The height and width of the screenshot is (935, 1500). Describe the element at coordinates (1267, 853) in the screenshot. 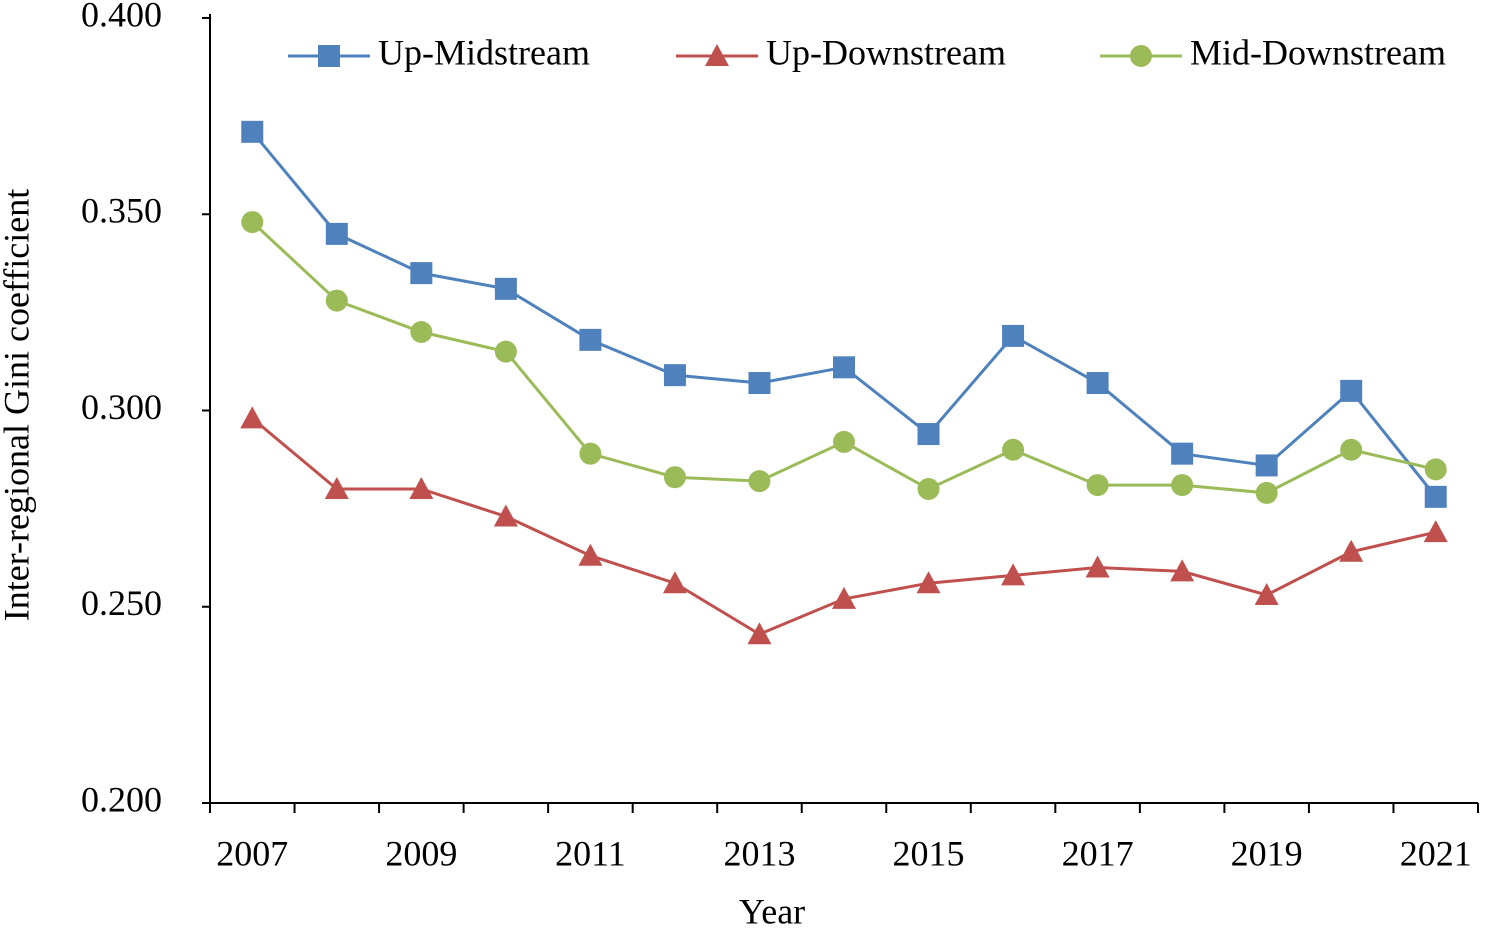

I see `x-tick-label: 2019` at that location.